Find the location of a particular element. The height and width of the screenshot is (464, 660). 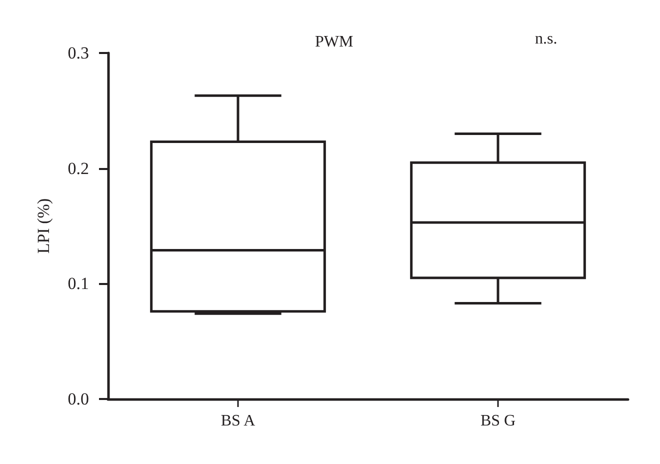

y-tick-label: 0.1 is located at coordinates (78, 284).